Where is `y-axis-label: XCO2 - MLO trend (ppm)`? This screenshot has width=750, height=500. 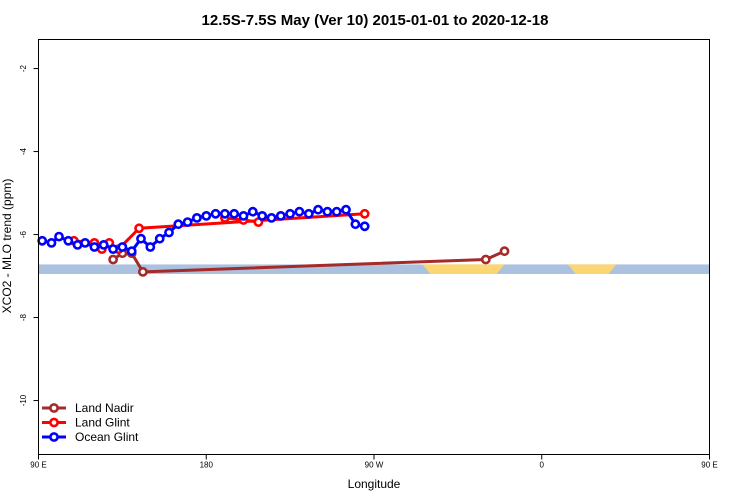
y-axis-label: XCO2 - MLO trend (ppm) is located at coordinates (7, 246).